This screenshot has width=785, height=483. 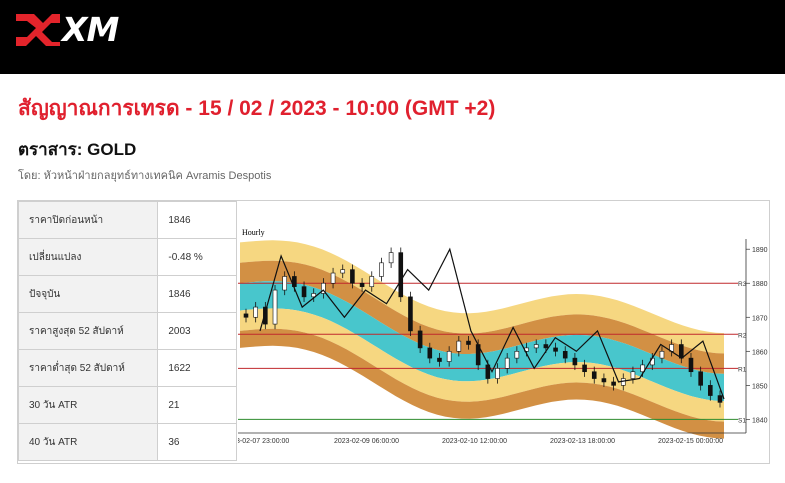 What do you see at coordinates (760, 250) in the screenshot?
I see `y-tick-label: 1890` at bounding box center [760, 250].